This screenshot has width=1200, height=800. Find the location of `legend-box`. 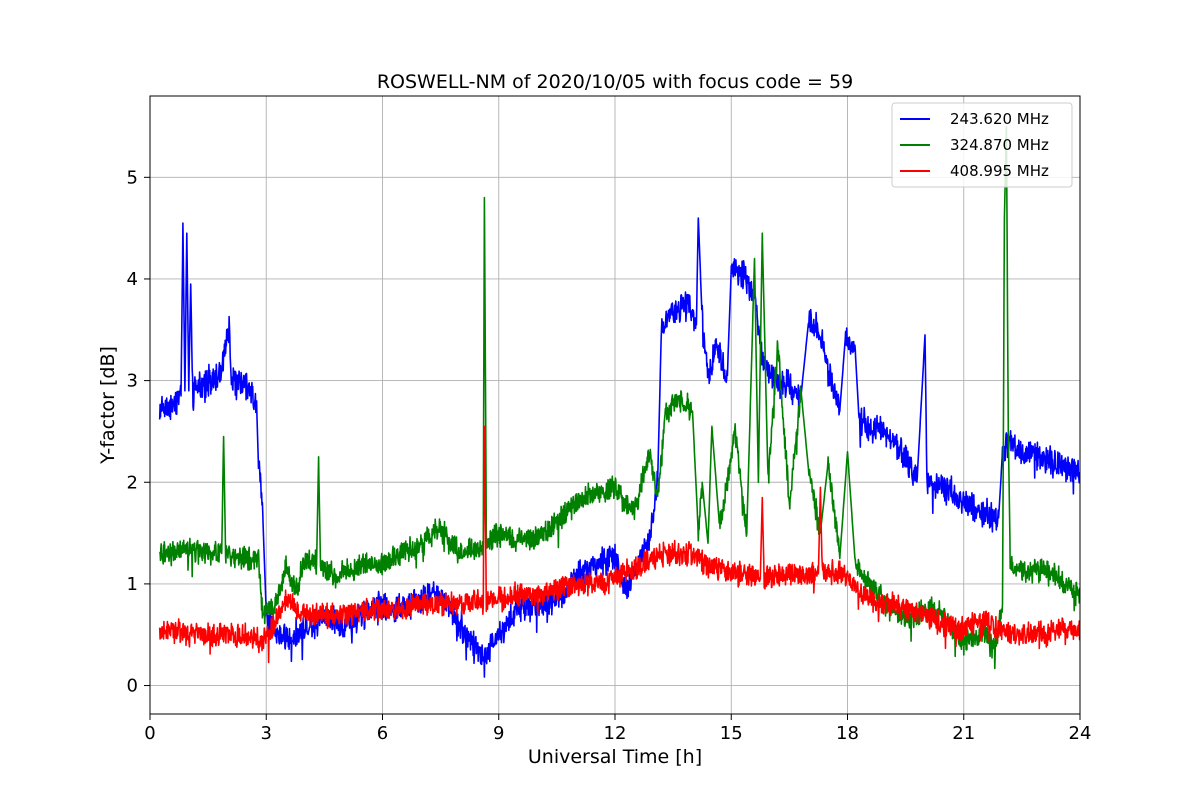

legend-box is located at coordinates (982, 145).